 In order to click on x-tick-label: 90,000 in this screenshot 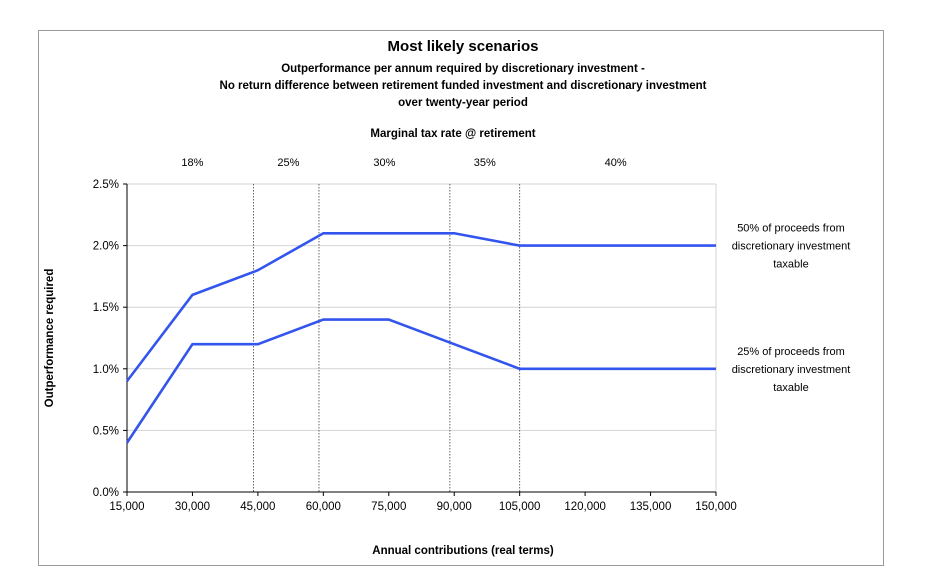, I will do `click(454, 507)`.